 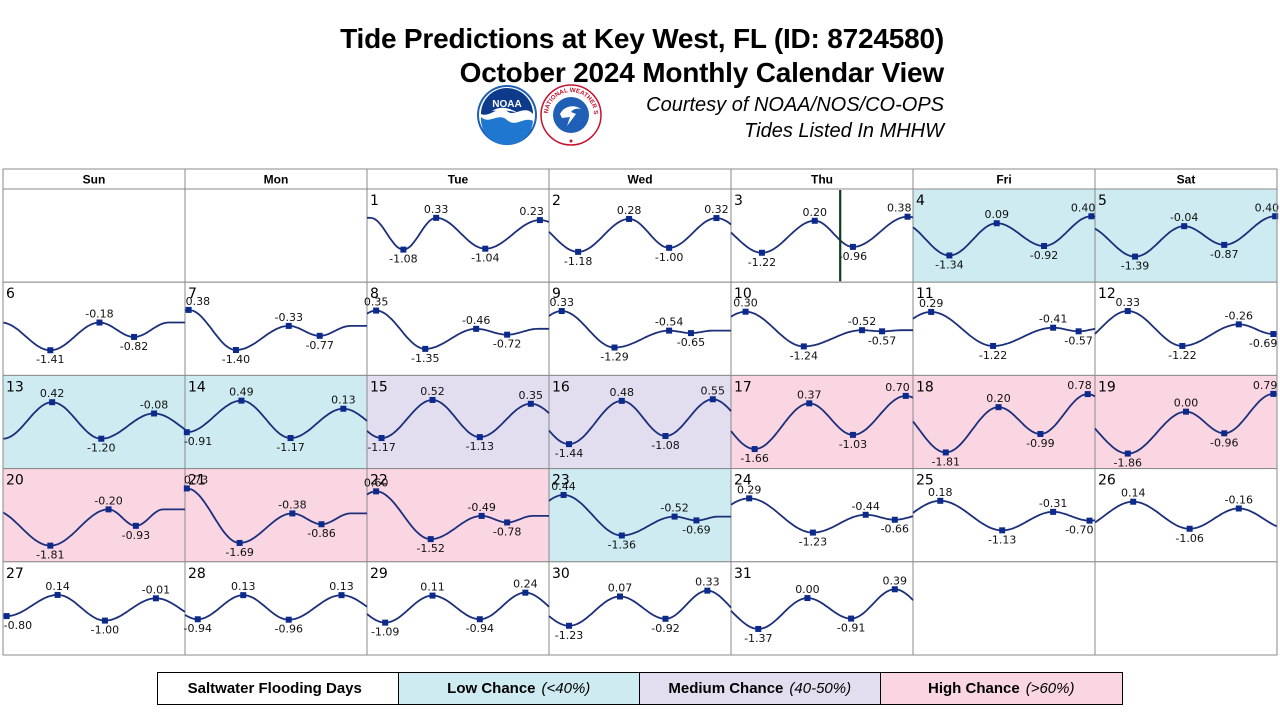 What do you see at coordinates (1003, 180) in the screenshot?
I see `weekday-label: Fri` at bounding box center [1003, 180].